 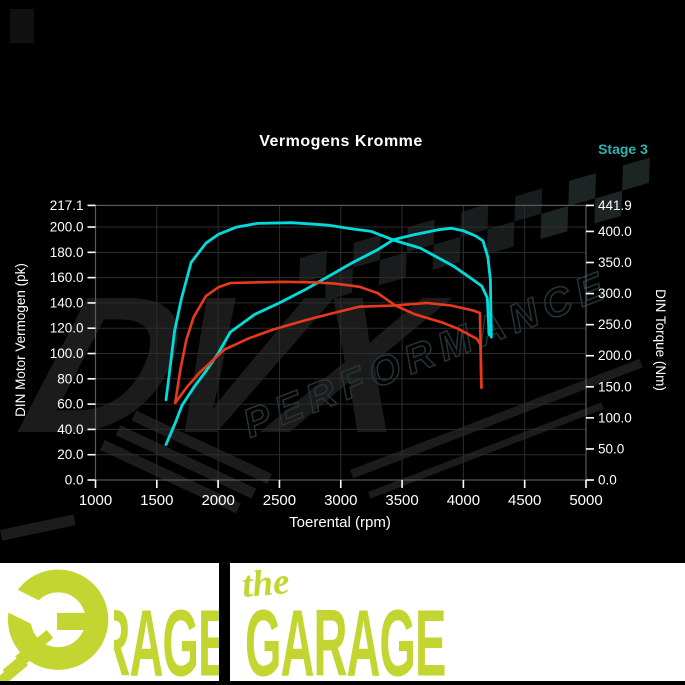 I want to click on right-tick-label: 300.0, so click(x=615, y=293).